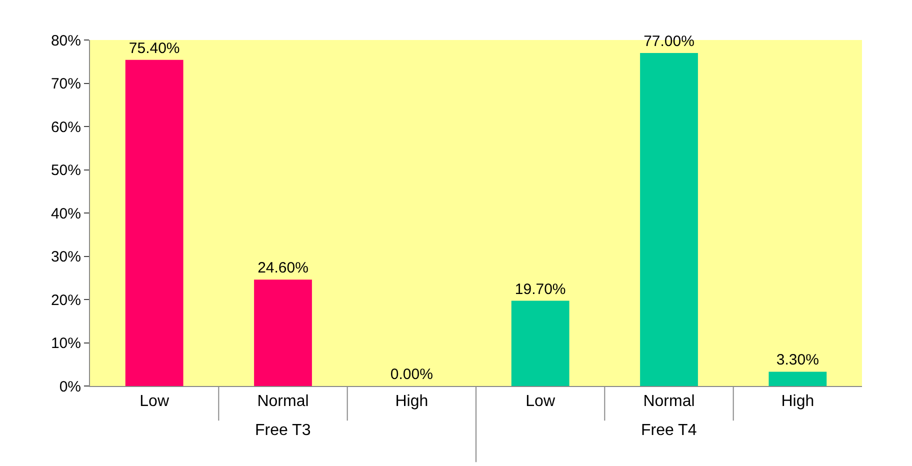  Describe the element at coordinates (65, 213) in the screenshot. I see `y-tick-label: 40%` at that location.